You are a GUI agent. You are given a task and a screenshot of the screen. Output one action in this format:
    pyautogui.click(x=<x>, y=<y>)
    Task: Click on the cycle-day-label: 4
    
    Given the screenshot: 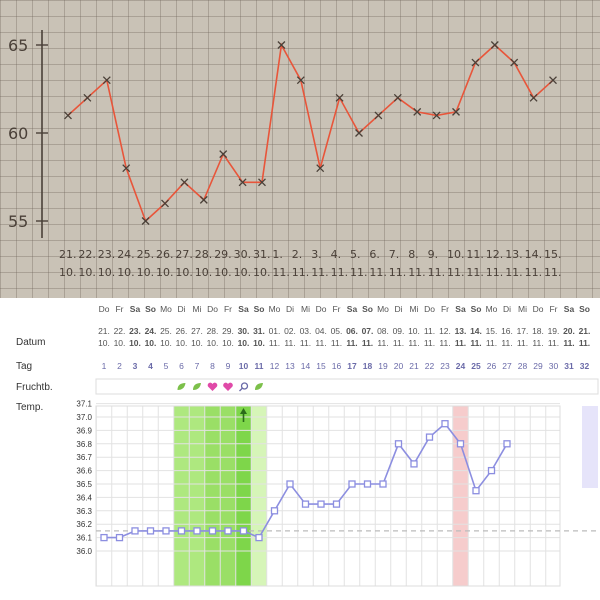 What is the action you would take?
    pyautogui.click(x=150, y=366)
    